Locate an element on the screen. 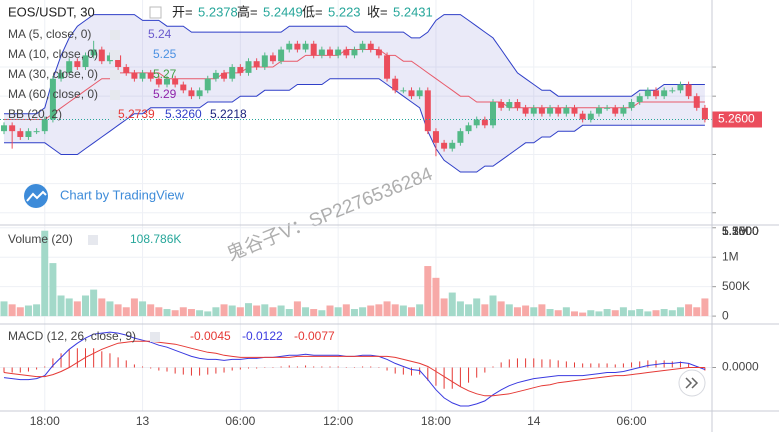  panel-title: Volume (20) is located at coordinates (40, 239).